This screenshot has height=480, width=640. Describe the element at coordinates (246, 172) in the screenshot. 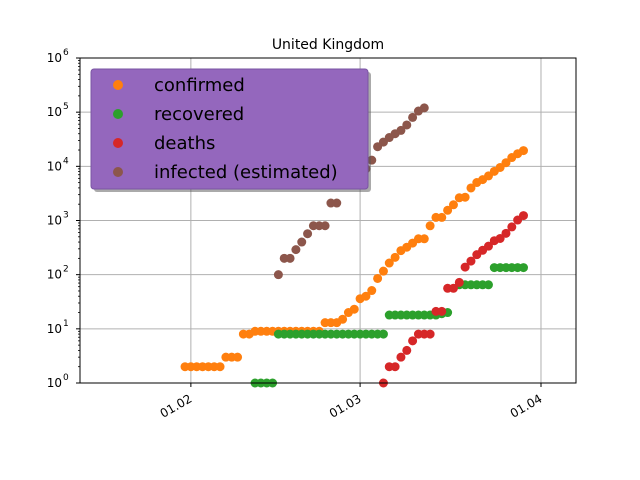

I see `legend-label: infected (estimated)` at that location.